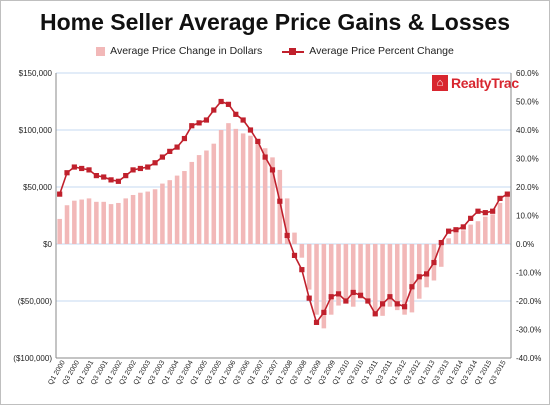 The image size is (550, 405). I want to click on legend-item-percent: Average Price Percent Change, so click(368, 51).